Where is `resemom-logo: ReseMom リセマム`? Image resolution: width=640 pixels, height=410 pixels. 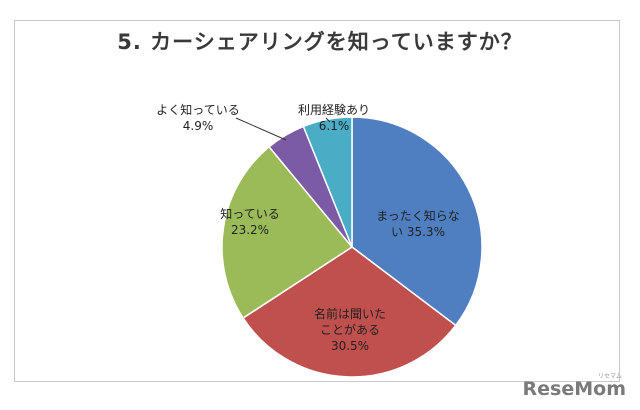
resemom-logo: ReseMom リセマム is located at coordinates (574, 386).